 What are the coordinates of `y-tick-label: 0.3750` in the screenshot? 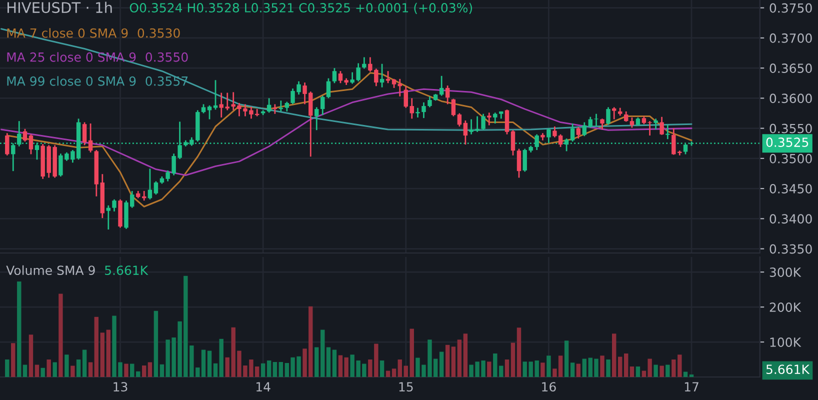 It's located at (791, 8).